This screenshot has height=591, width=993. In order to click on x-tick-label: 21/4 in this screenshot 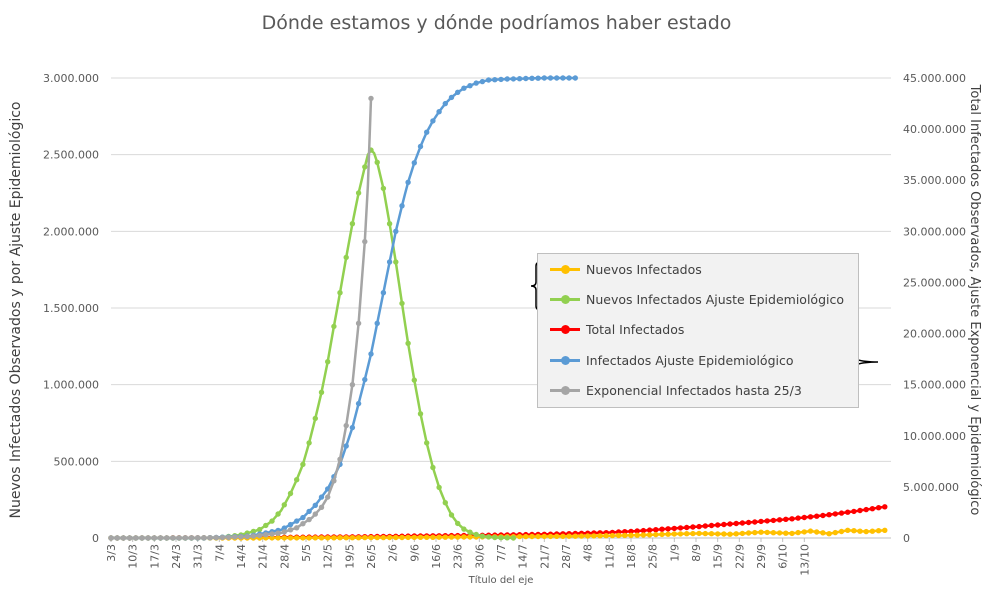, I will do `click(263, 556)`.